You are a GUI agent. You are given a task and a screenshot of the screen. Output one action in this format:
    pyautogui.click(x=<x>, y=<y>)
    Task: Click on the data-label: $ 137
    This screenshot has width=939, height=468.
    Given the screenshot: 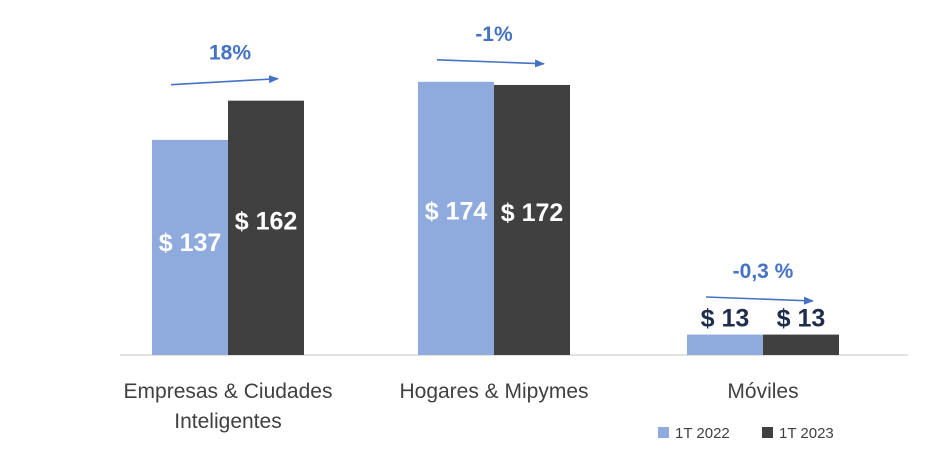 What is the action you would take?
    pyautogui.click(x=190, y=243)
    